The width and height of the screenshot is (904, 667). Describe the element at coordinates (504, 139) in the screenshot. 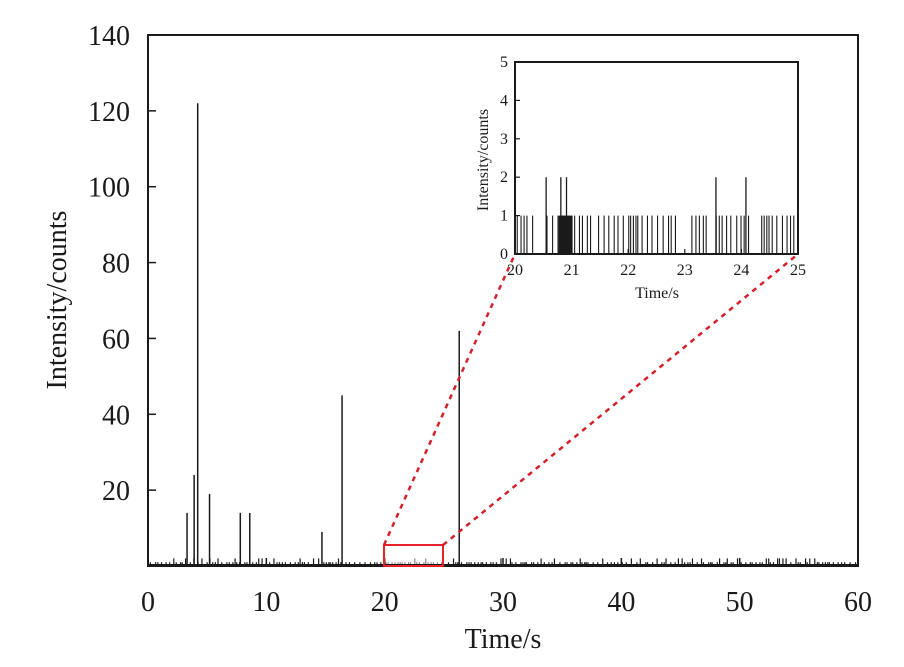

I see `inset-y-tick-label: 3` at that location.